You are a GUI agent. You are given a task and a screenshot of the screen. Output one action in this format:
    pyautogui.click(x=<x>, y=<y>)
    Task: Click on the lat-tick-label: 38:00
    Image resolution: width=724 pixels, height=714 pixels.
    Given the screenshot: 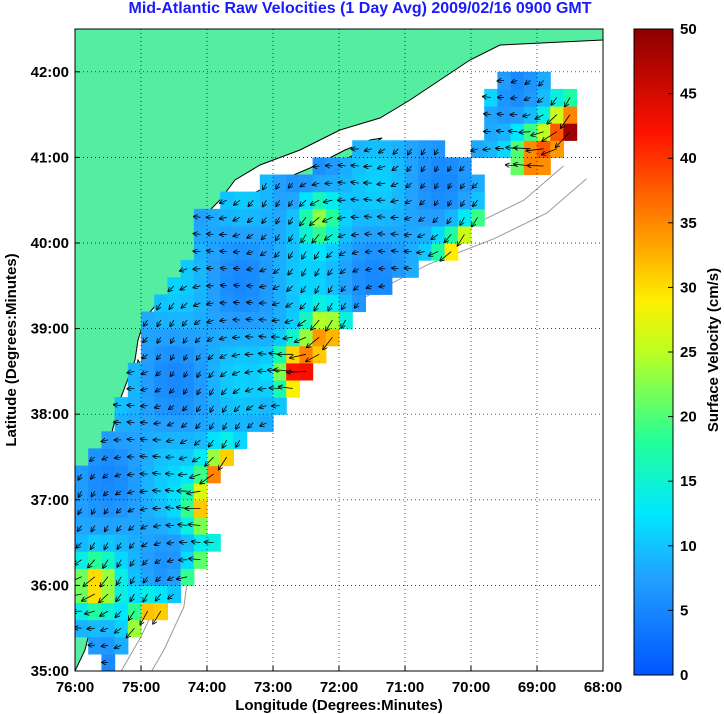 What is the action you would take?
    pyautogui.click(x=50, y=414)
    